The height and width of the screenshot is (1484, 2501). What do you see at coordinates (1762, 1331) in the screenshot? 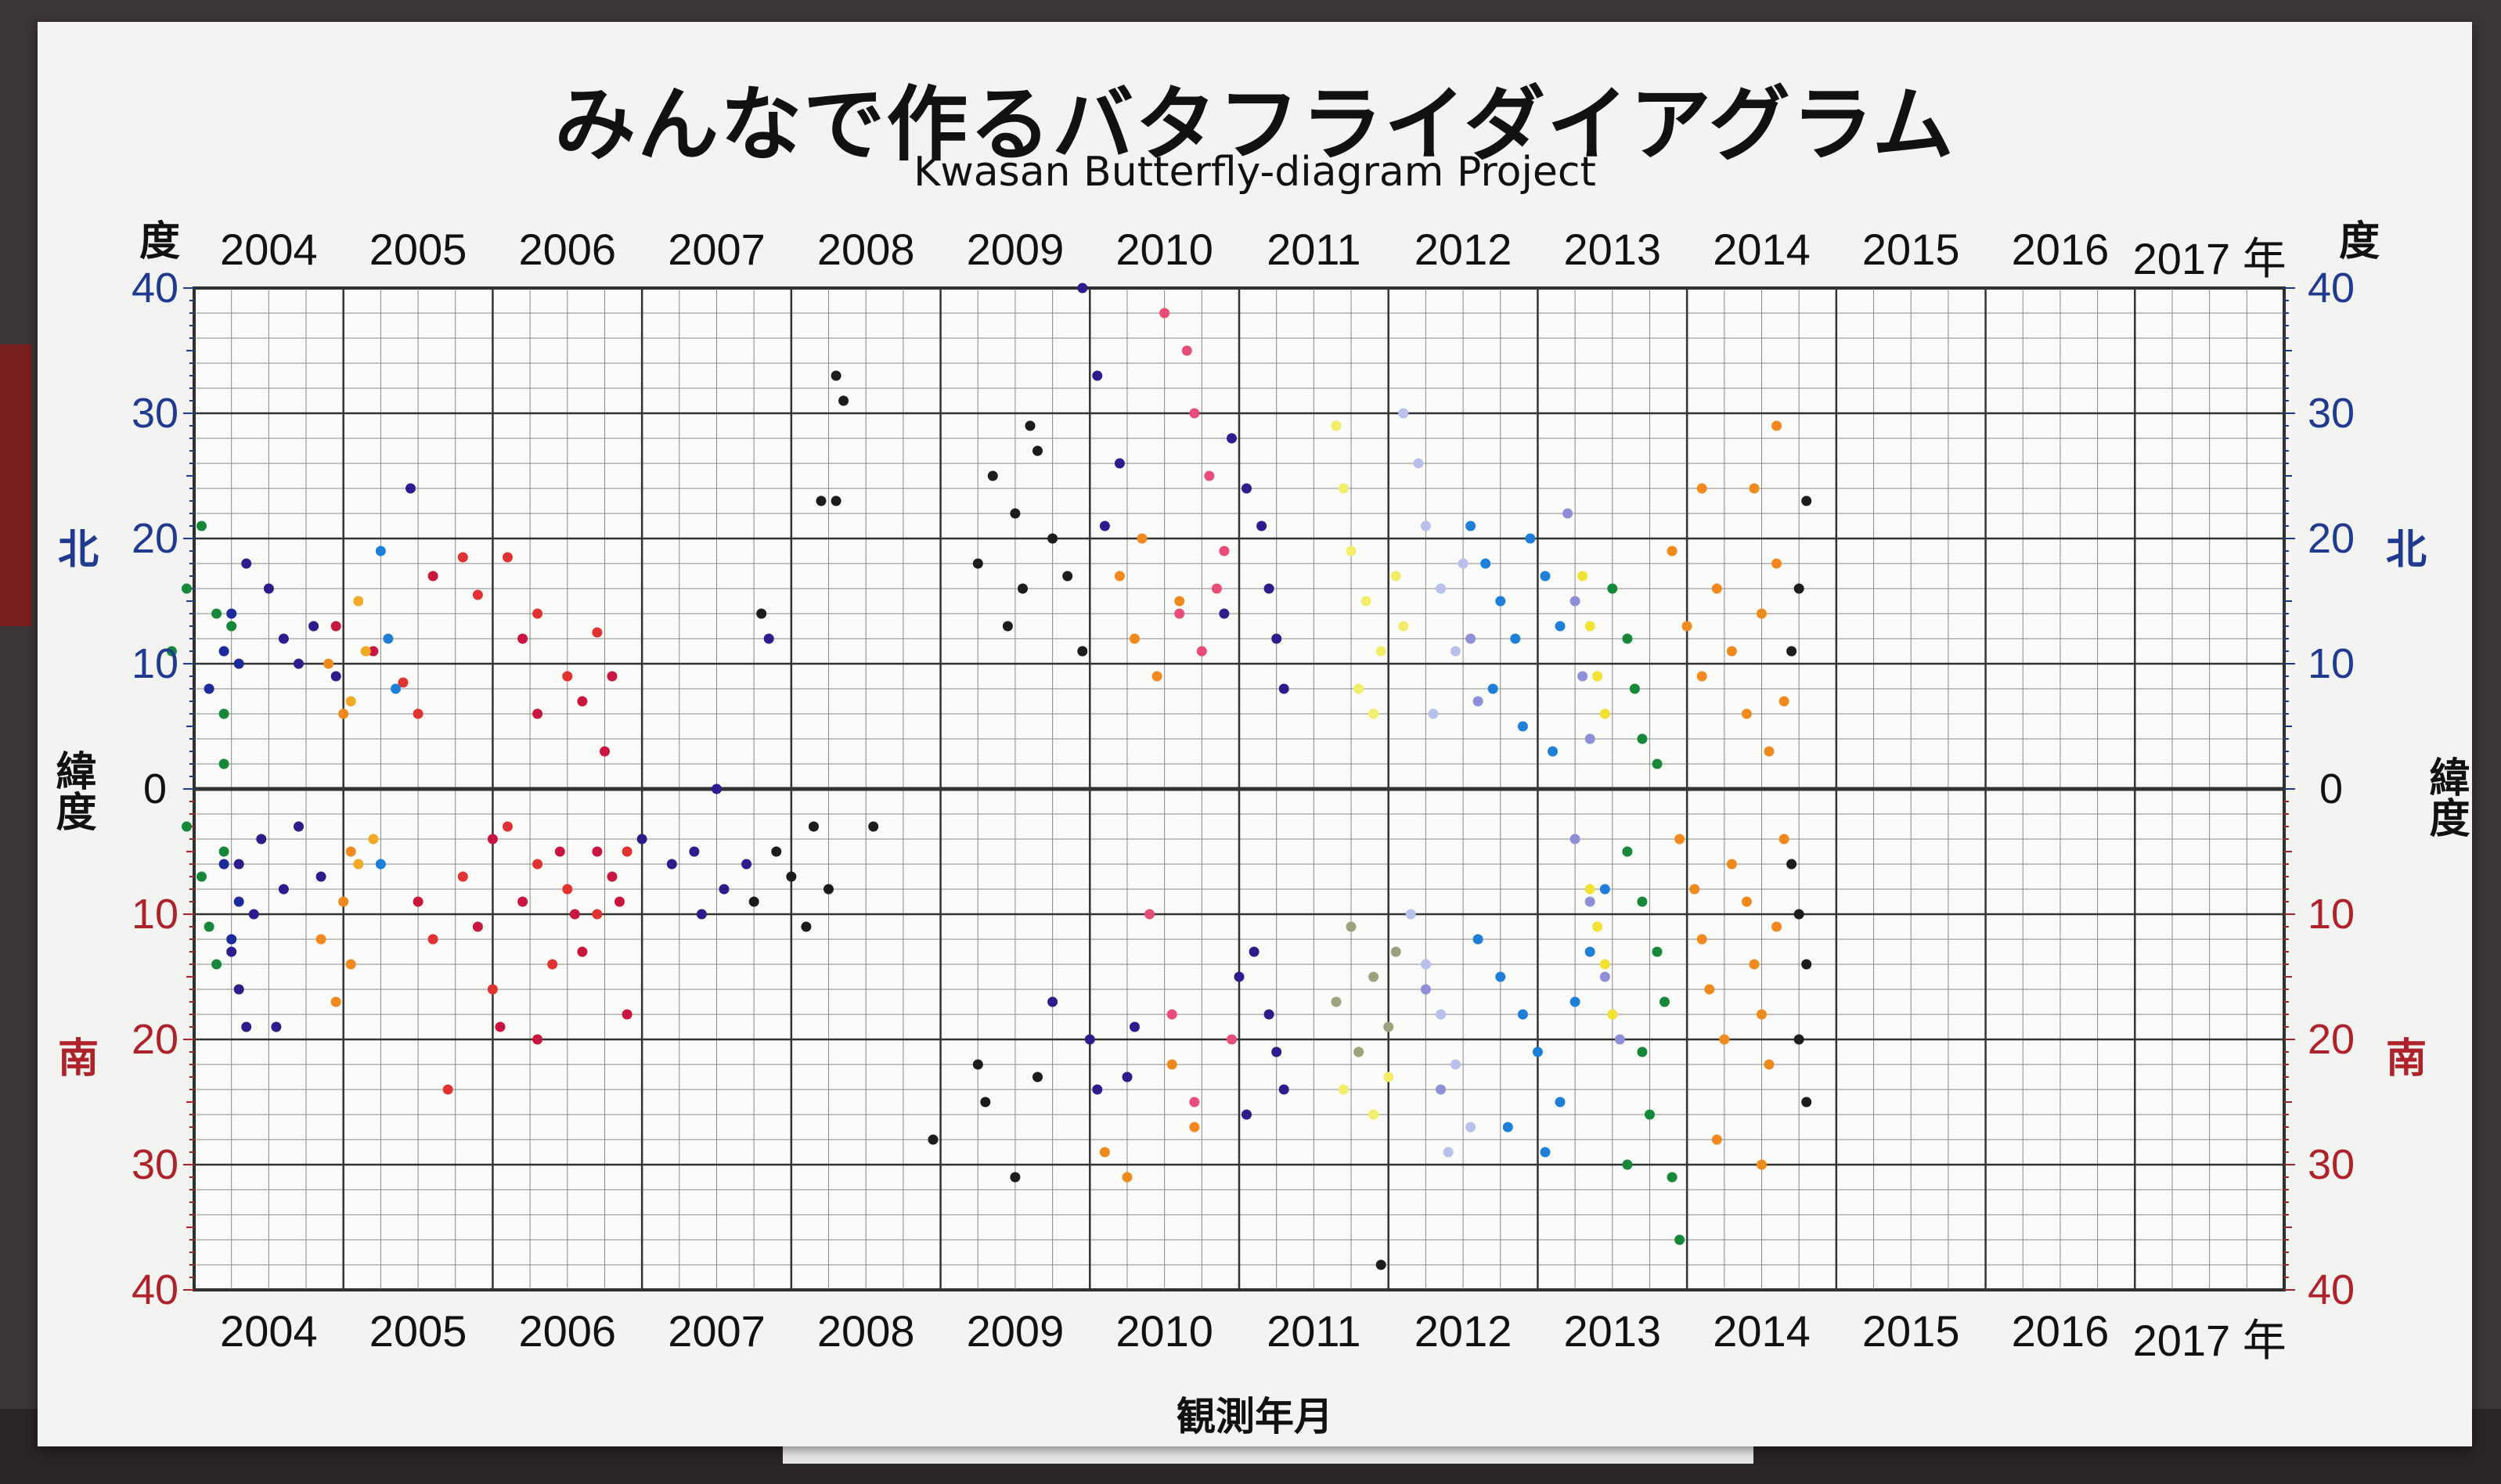
I see `year-label-bottom: 2014` at bounding box center [1762, 1331].